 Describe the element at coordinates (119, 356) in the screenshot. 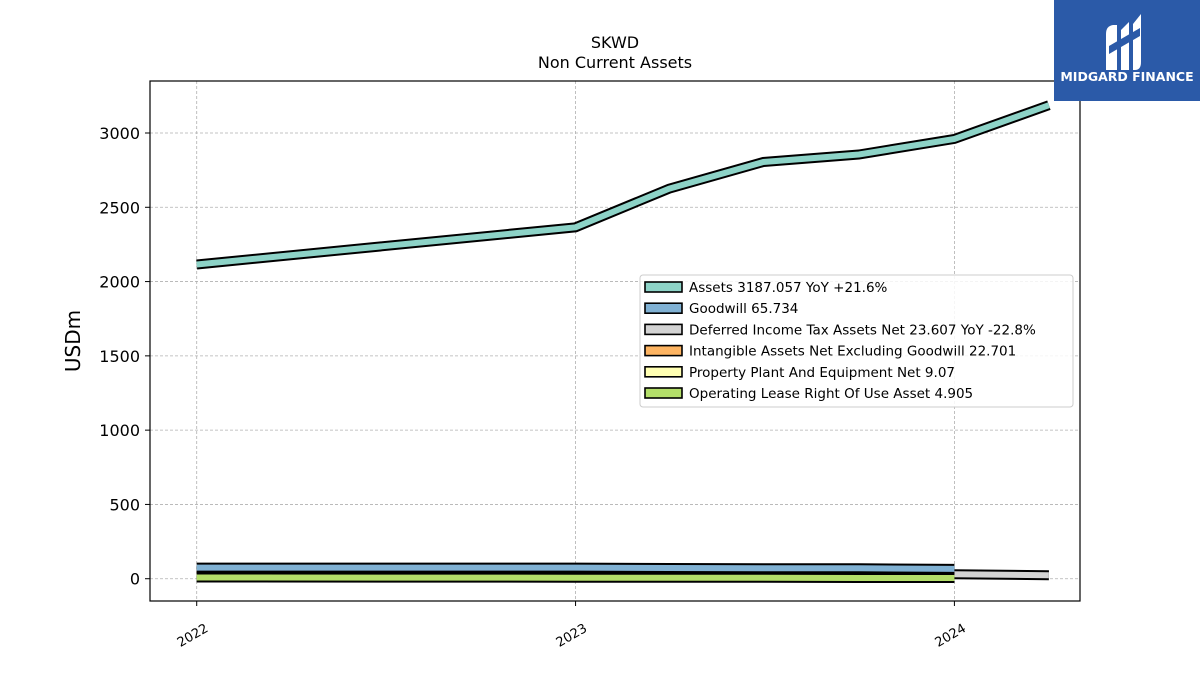

I see `y-tick-label: 1500` at that location.